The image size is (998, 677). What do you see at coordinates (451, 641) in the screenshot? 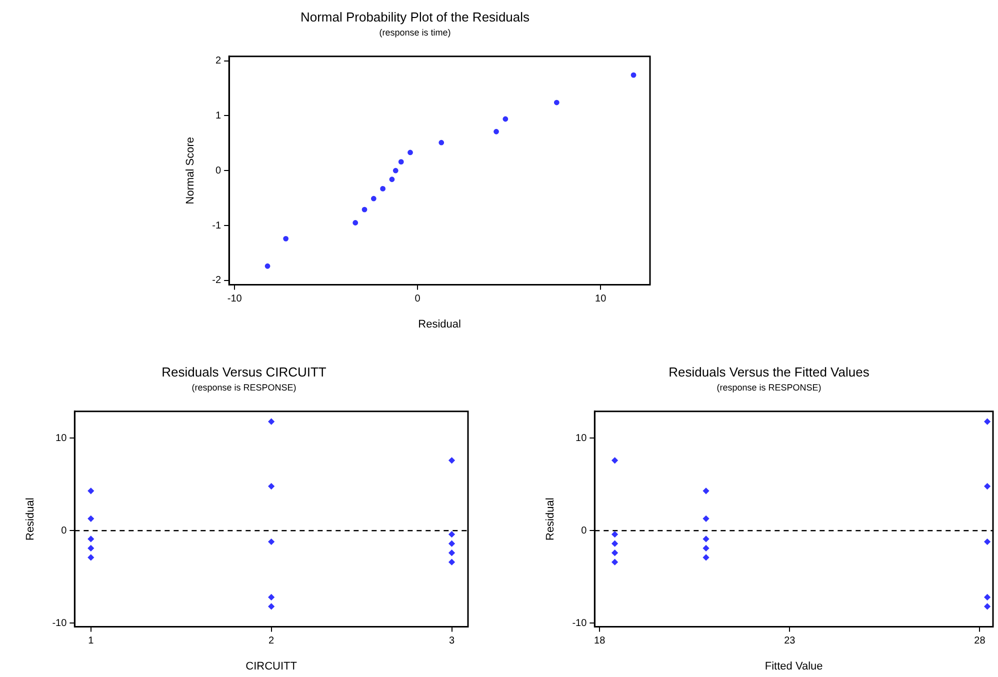
I see `x-tick-label: 3` at bounding box center [451, 641].